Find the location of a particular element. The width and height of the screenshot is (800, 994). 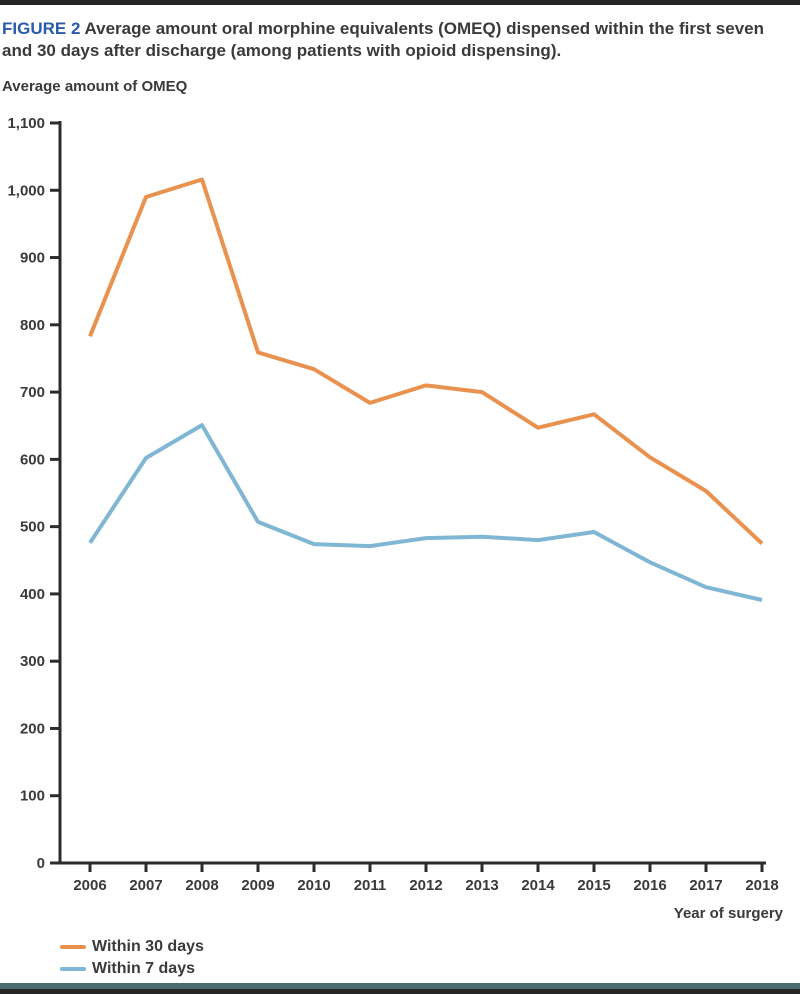

x-tick-label: 2013 is located at coordinates (481, 885).